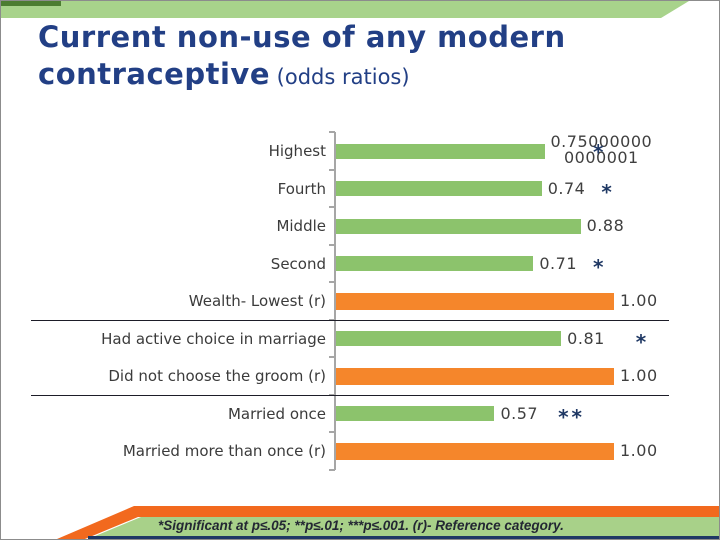 The height and width of the screenshot is (540, 720). What do you see at coordinates (403, 537) in the screenshot?
I see `footer-bottom-line` at bounding box center [403, 537].